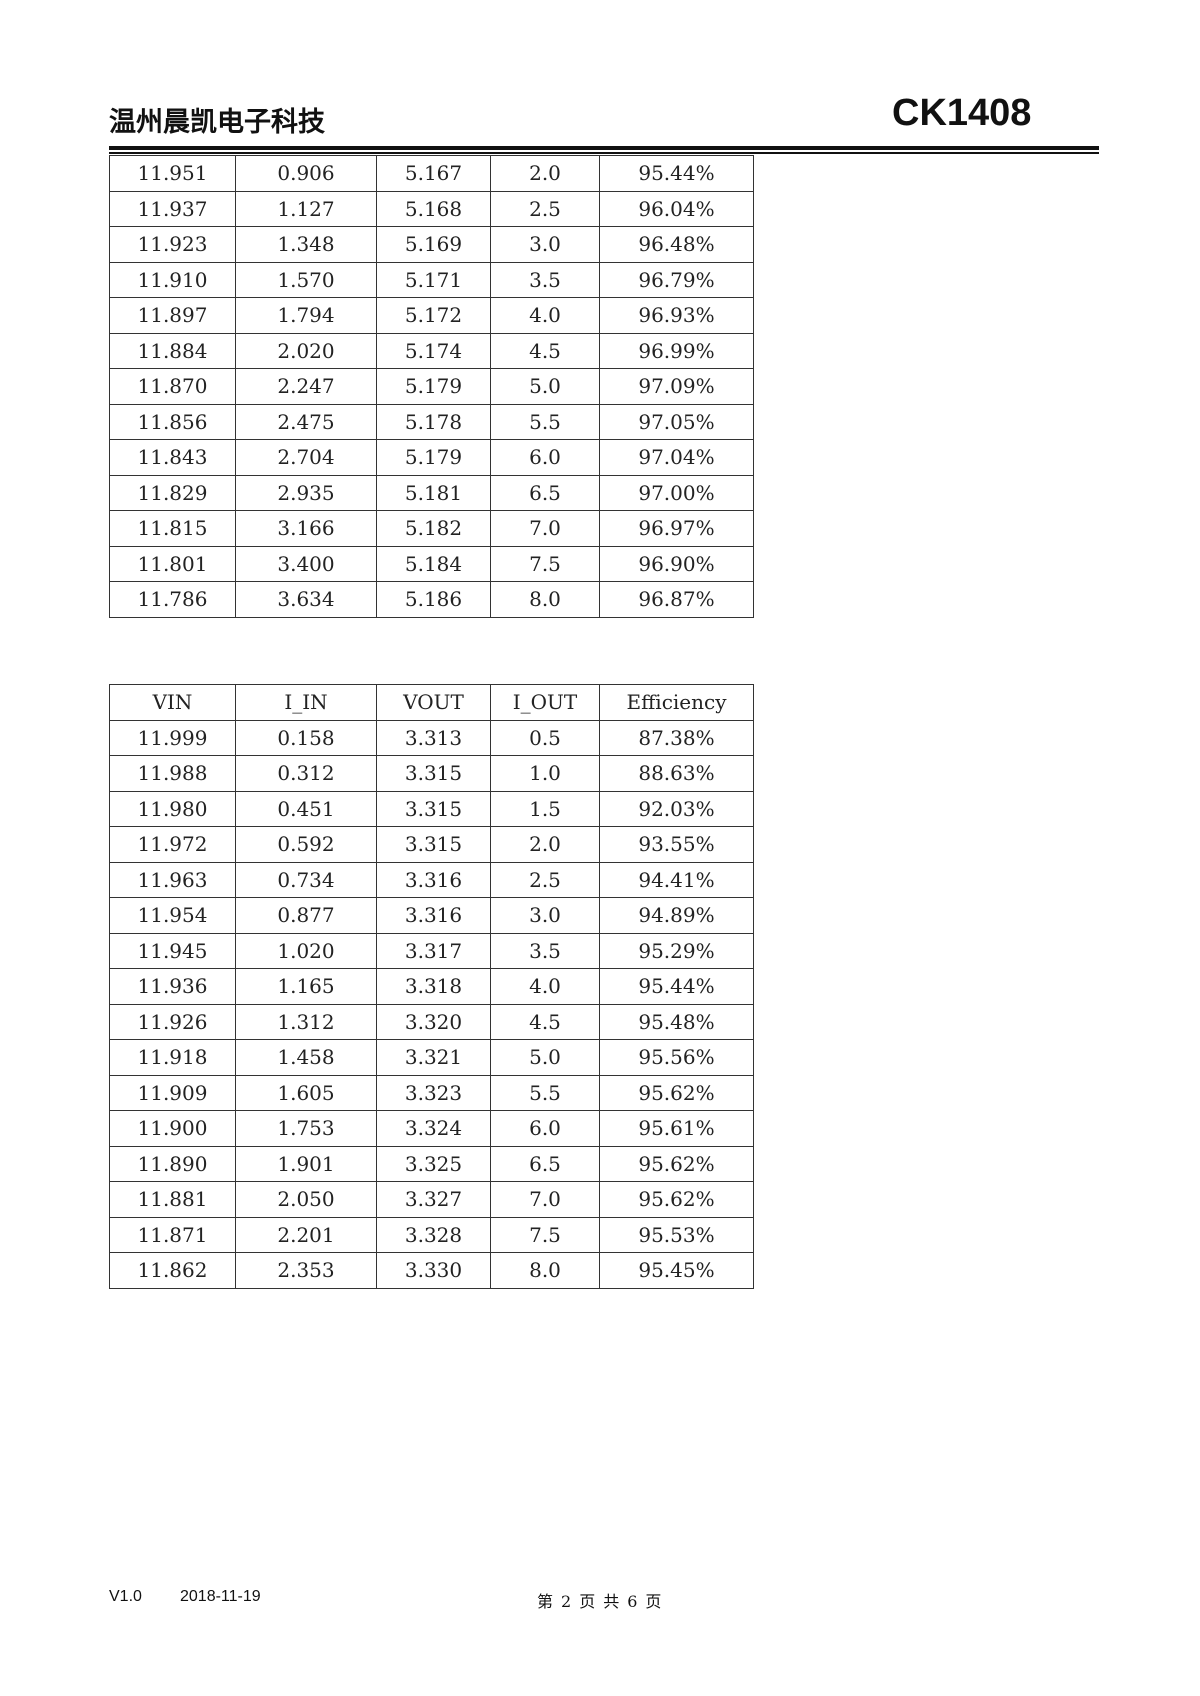 The image size is (1200, 1696). I want to click on table-row: 11.936 1.165 3.318 4.0 95.44%, so click(431, 986).